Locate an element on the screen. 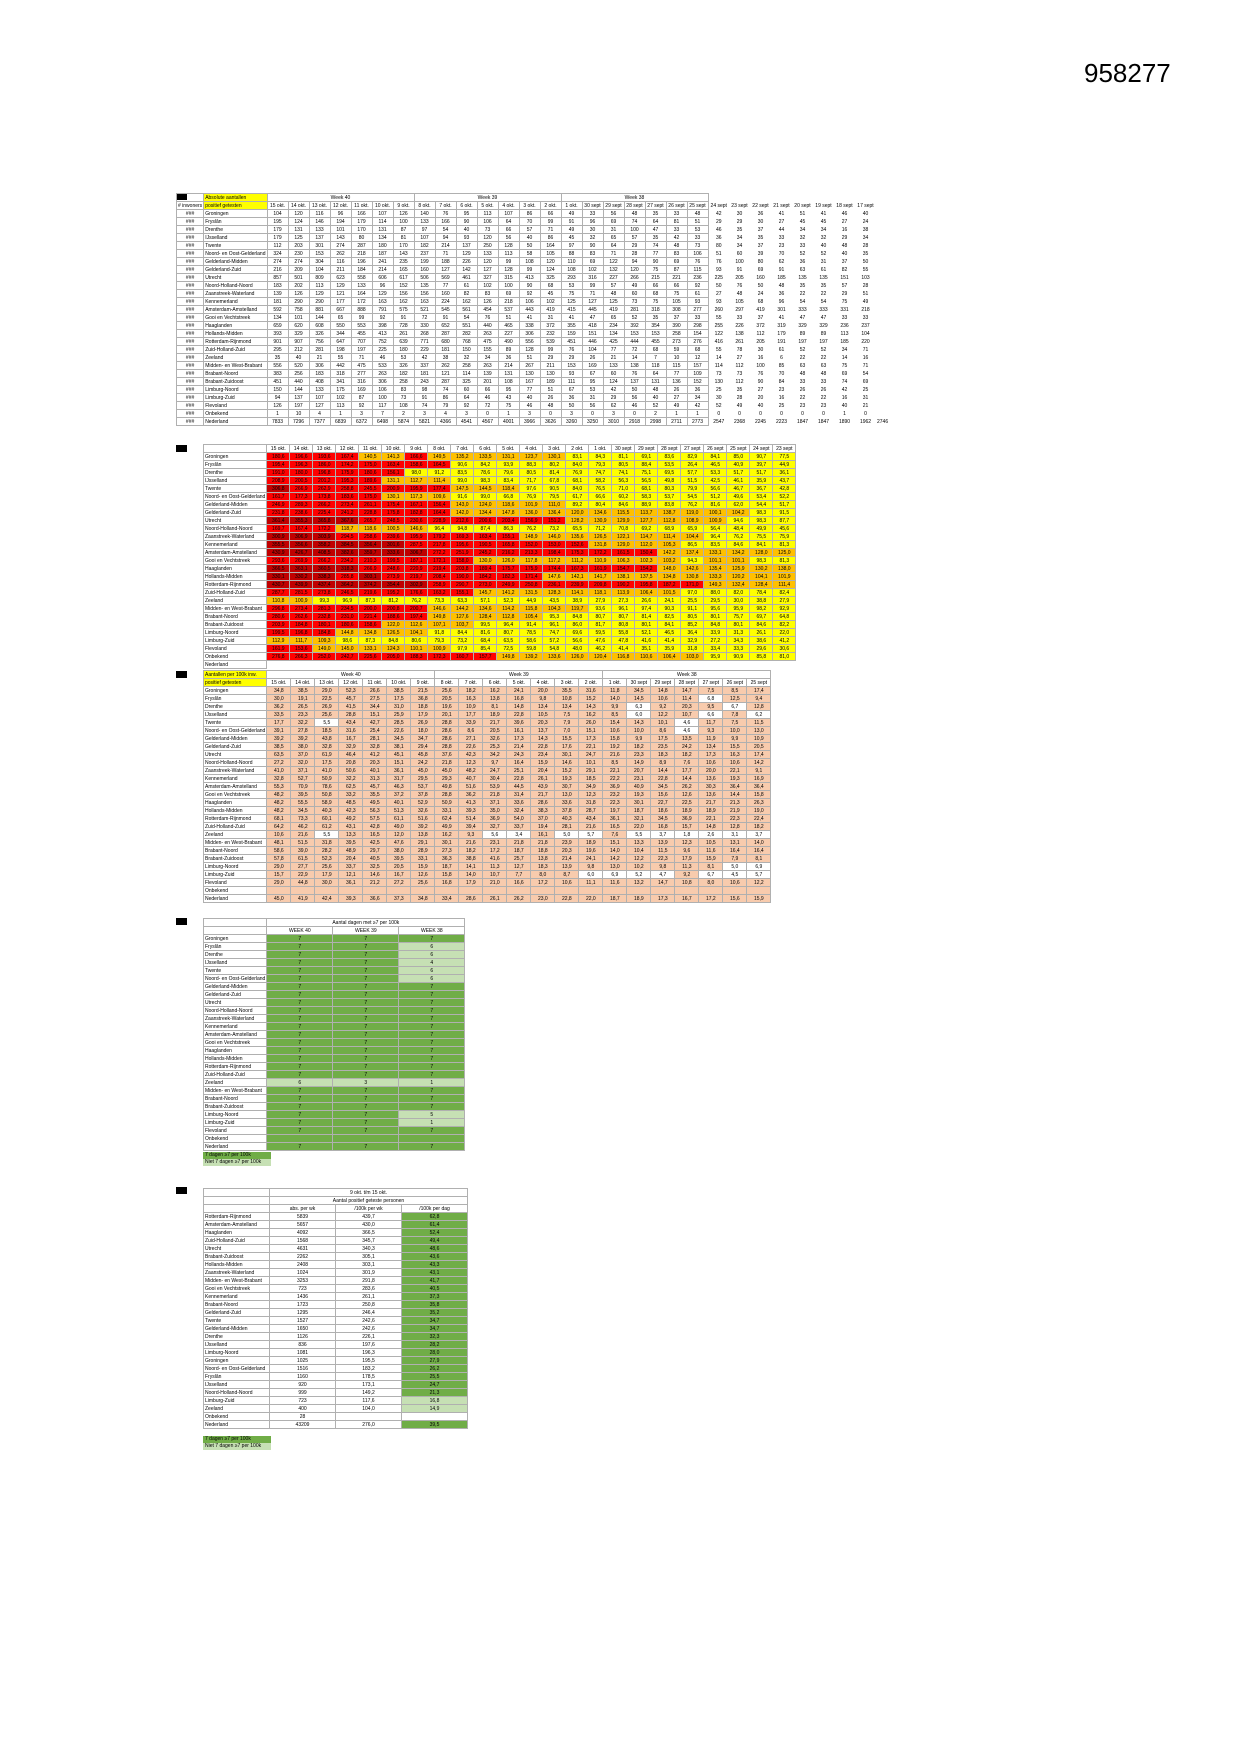  value-cell: 35,0 is located at coordinates (495, 810).